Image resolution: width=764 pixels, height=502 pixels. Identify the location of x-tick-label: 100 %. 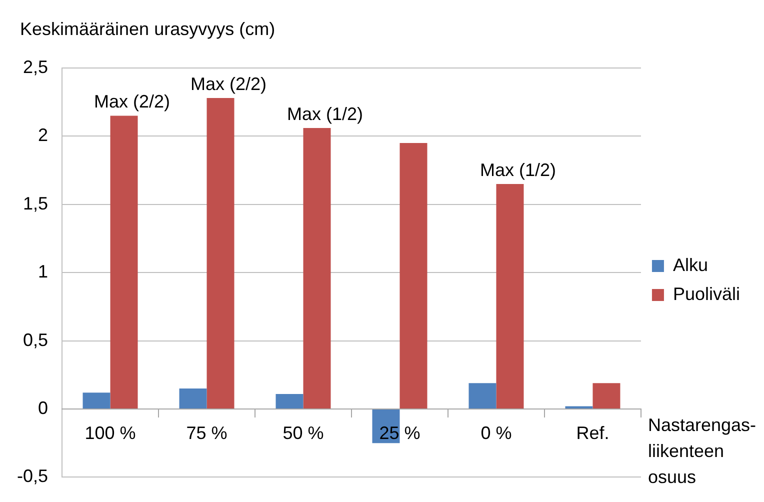
(110, 432).